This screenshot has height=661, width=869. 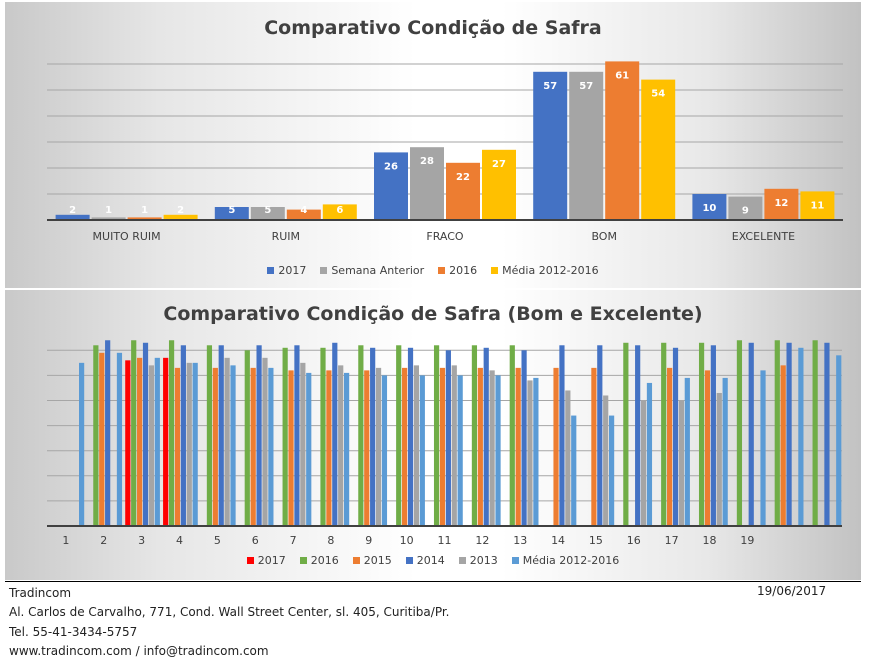 What do you see at coordinates (445, 540) in the screenshot?
I see `x-tick-label: 11` at bounding box center [445, 540].